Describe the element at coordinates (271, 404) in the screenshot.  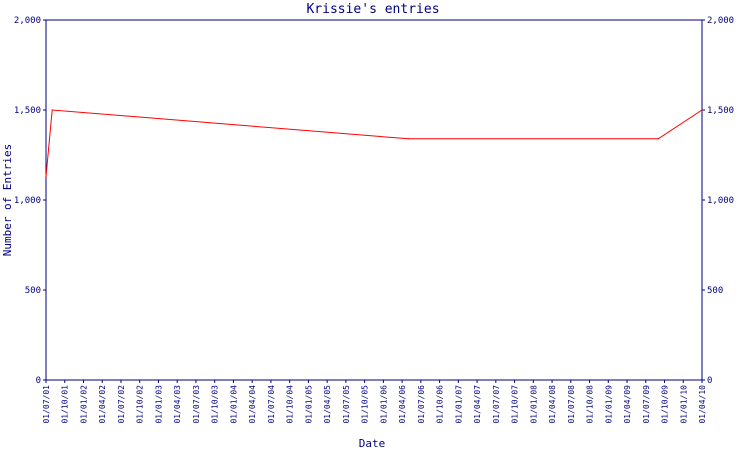
I see `x-tick-label: 01/07/04` at that location.